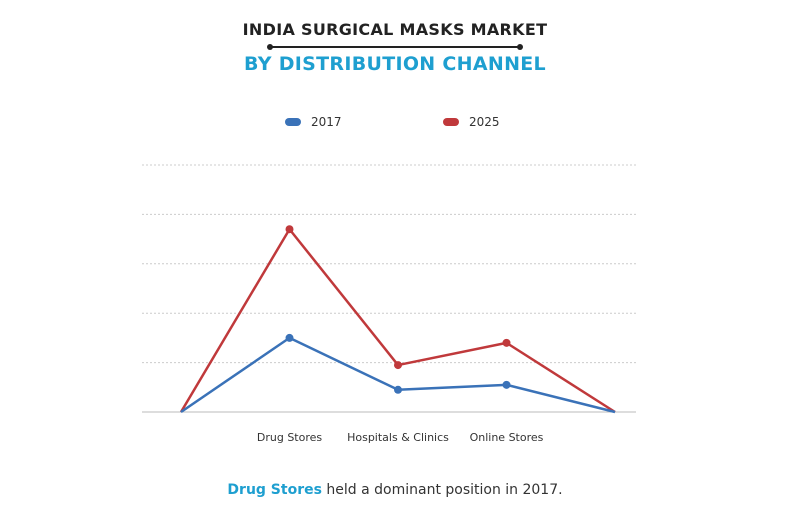  I want to click on x-tick-label-3: Online Stores, so click(507, 437).